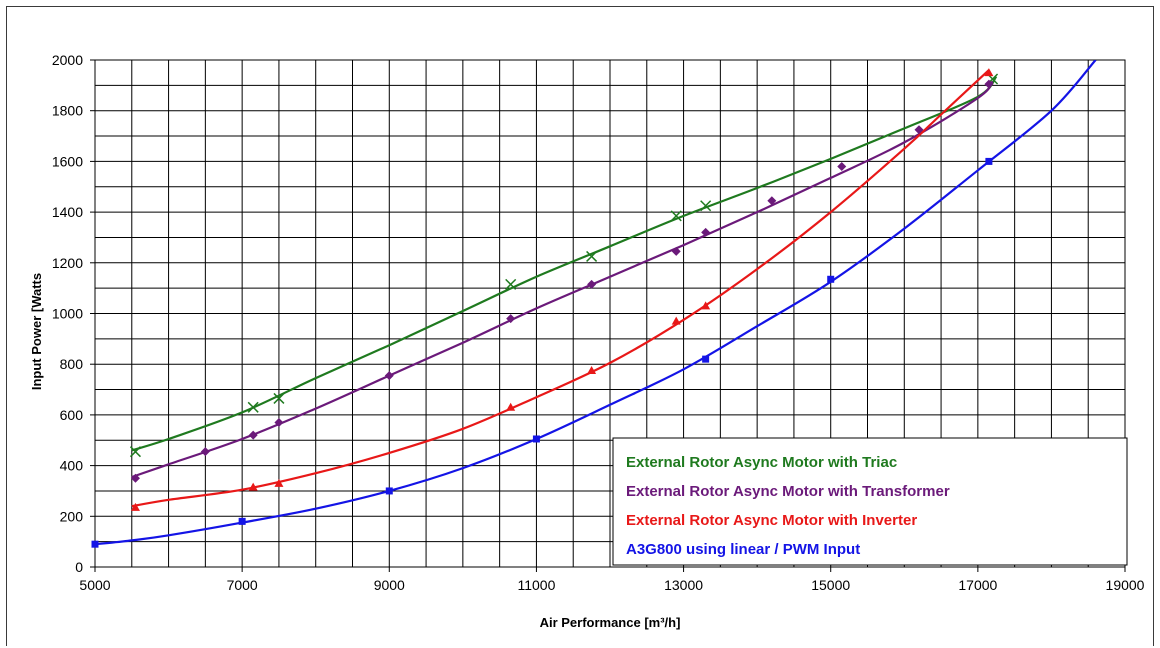 This screenshot has width=1160, height=648. Describe the element at coordinates (94, 585) in the screenshot. I see `x-tick-label: 5000` at that location.